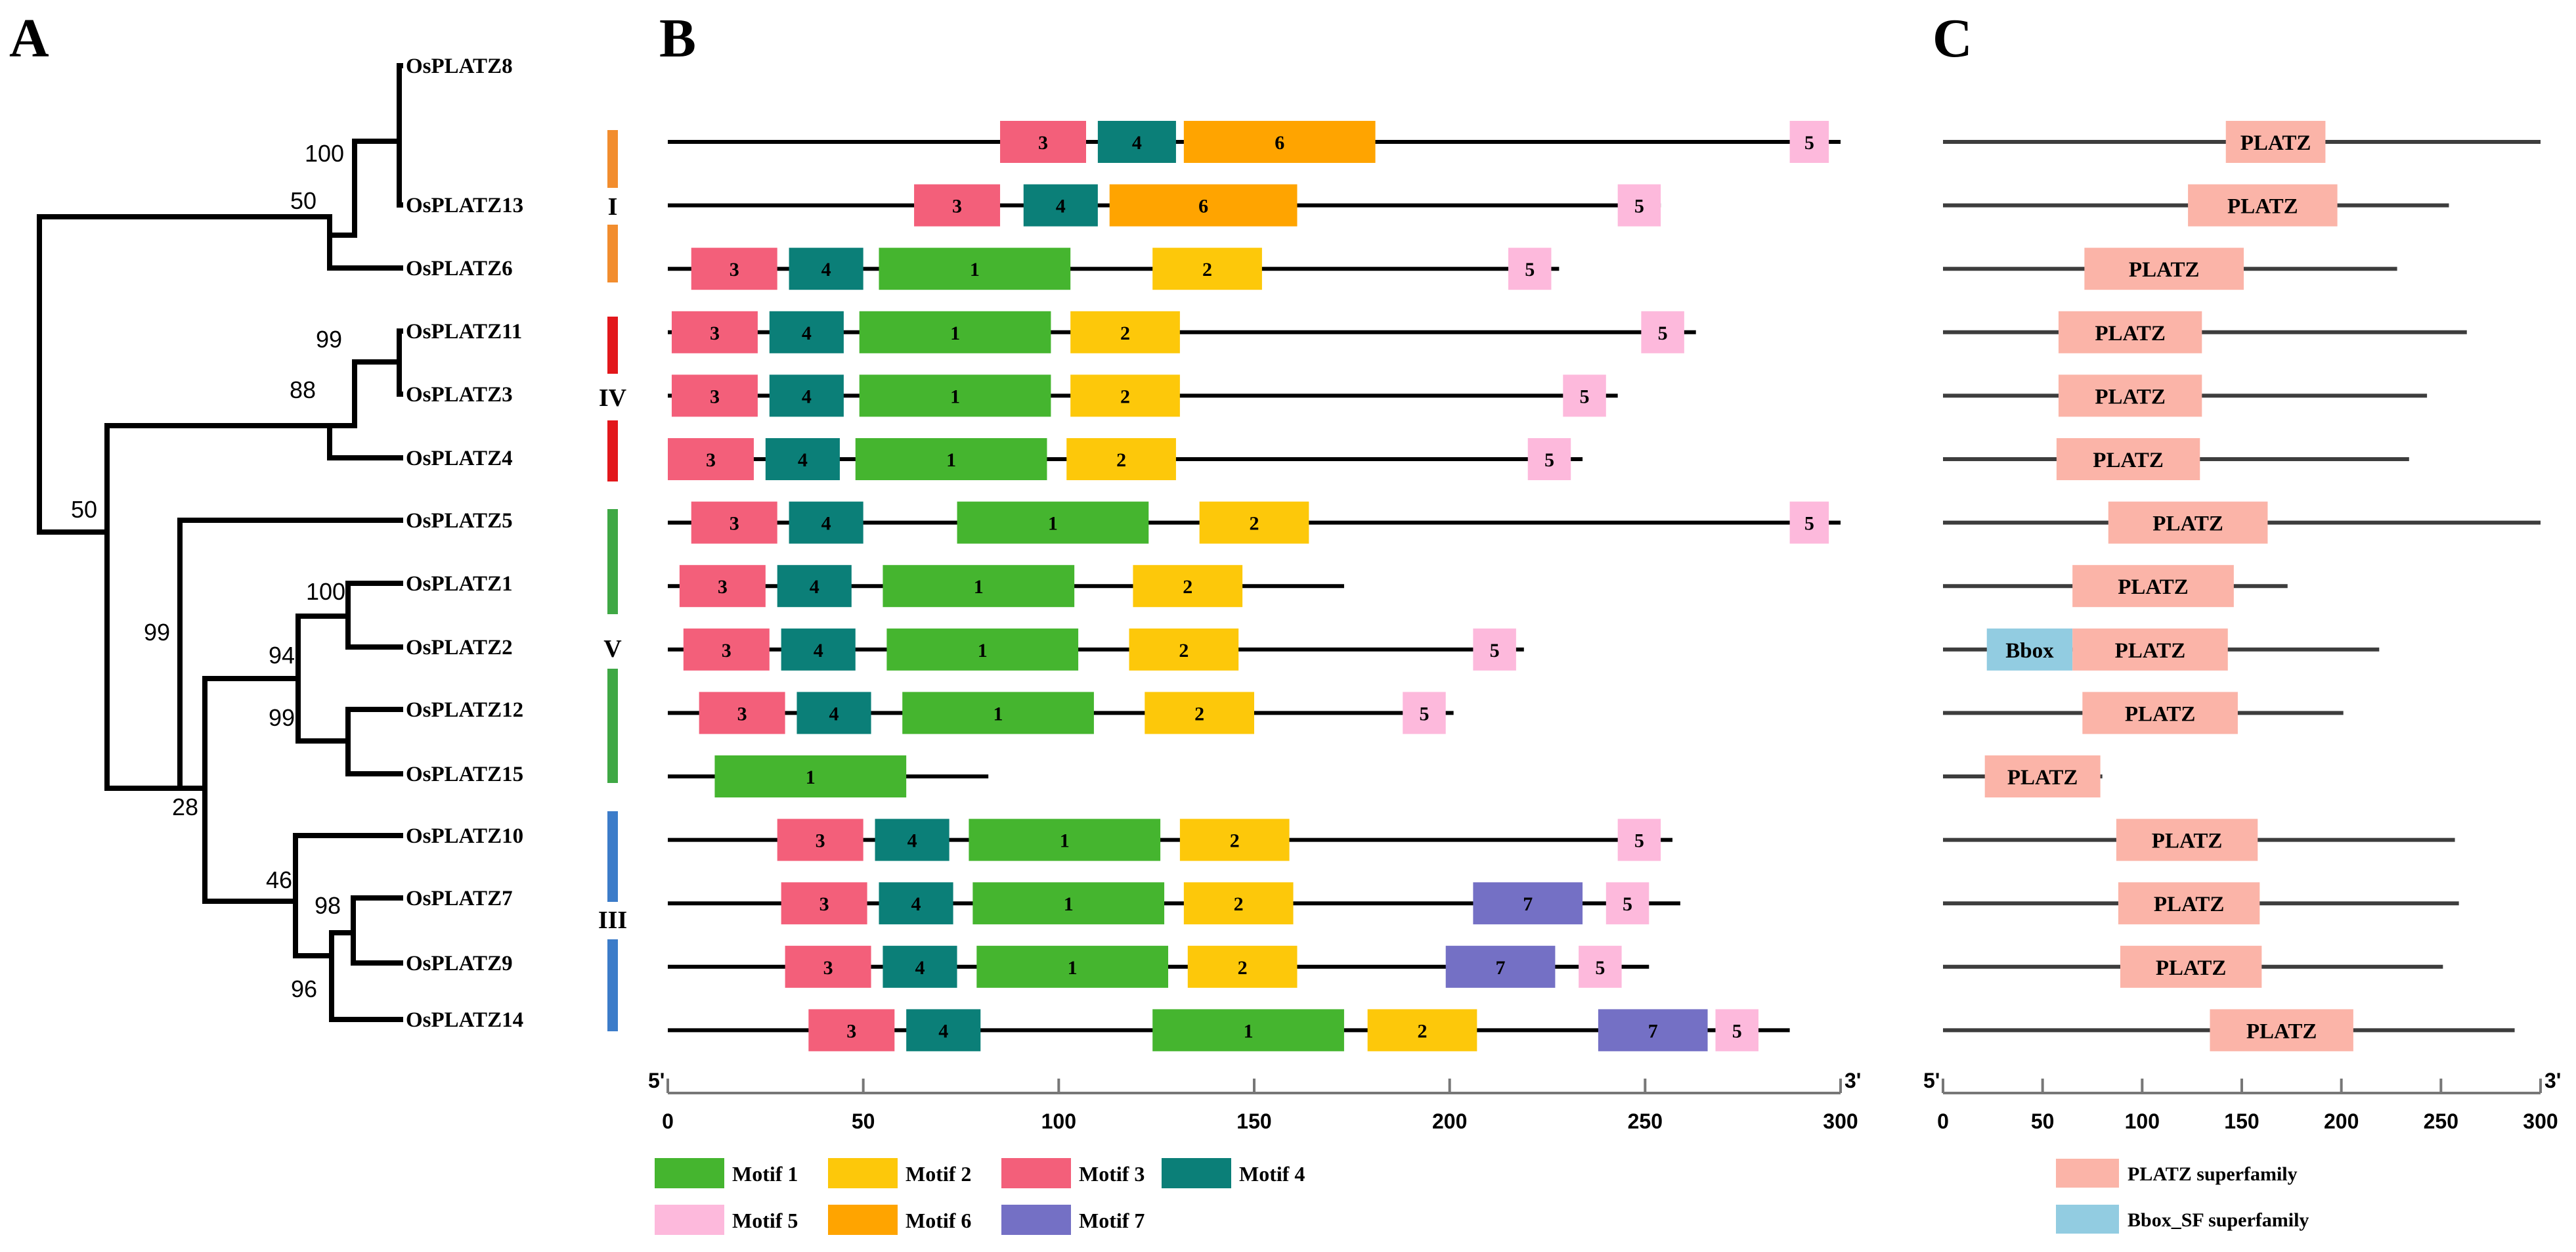 This screenshot has width=2576, height=1252. Describe the element at coordinates (612, 561) in the screenshot. I see `group-bar-v` at that location.